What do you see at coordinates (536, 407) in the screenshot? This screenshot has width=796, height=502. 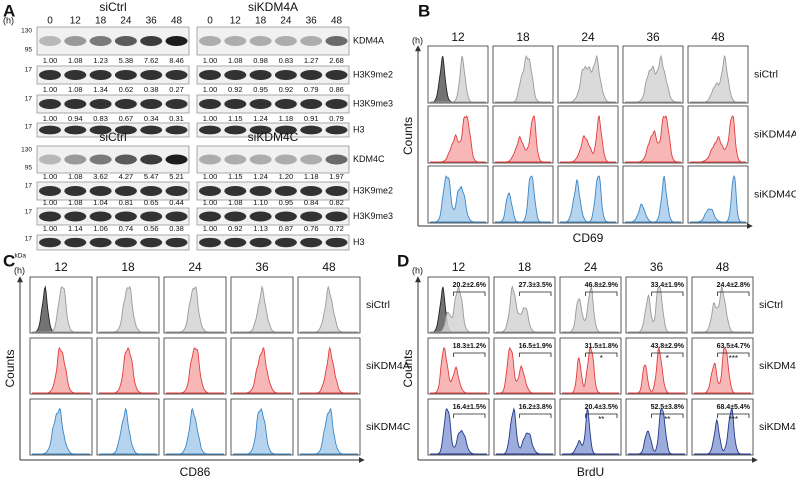 I see `percent-label: 16.2±3.8%` at bounding box center [536, 407].